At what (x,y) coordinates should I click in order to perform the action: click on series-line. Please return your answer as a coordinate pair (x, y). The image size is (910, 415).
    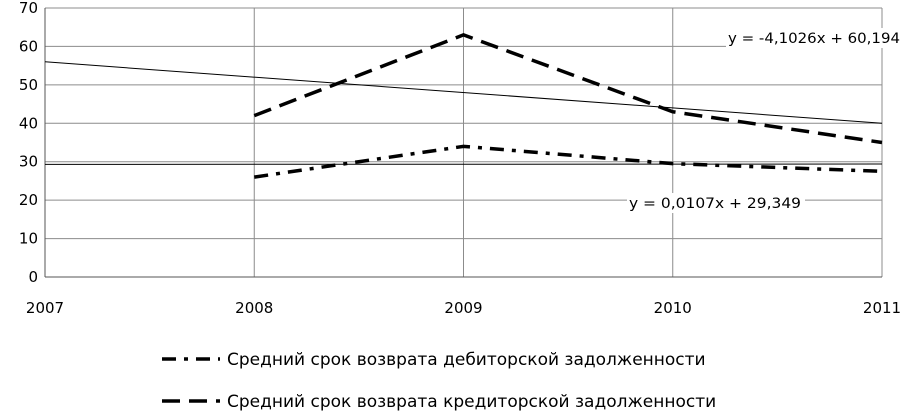
    Looking at the image, I should click on (568, 161).